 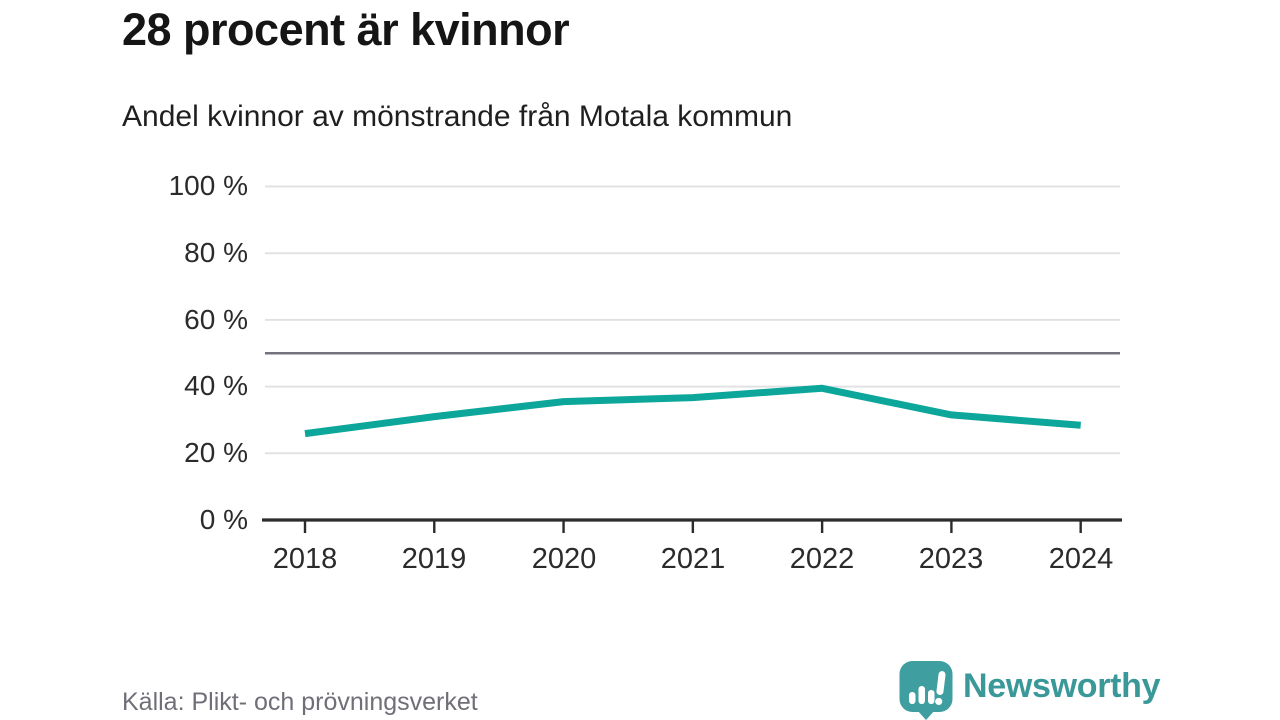 I want to click on y-tick-label-20: 20 %, so click(x=216, y=452).